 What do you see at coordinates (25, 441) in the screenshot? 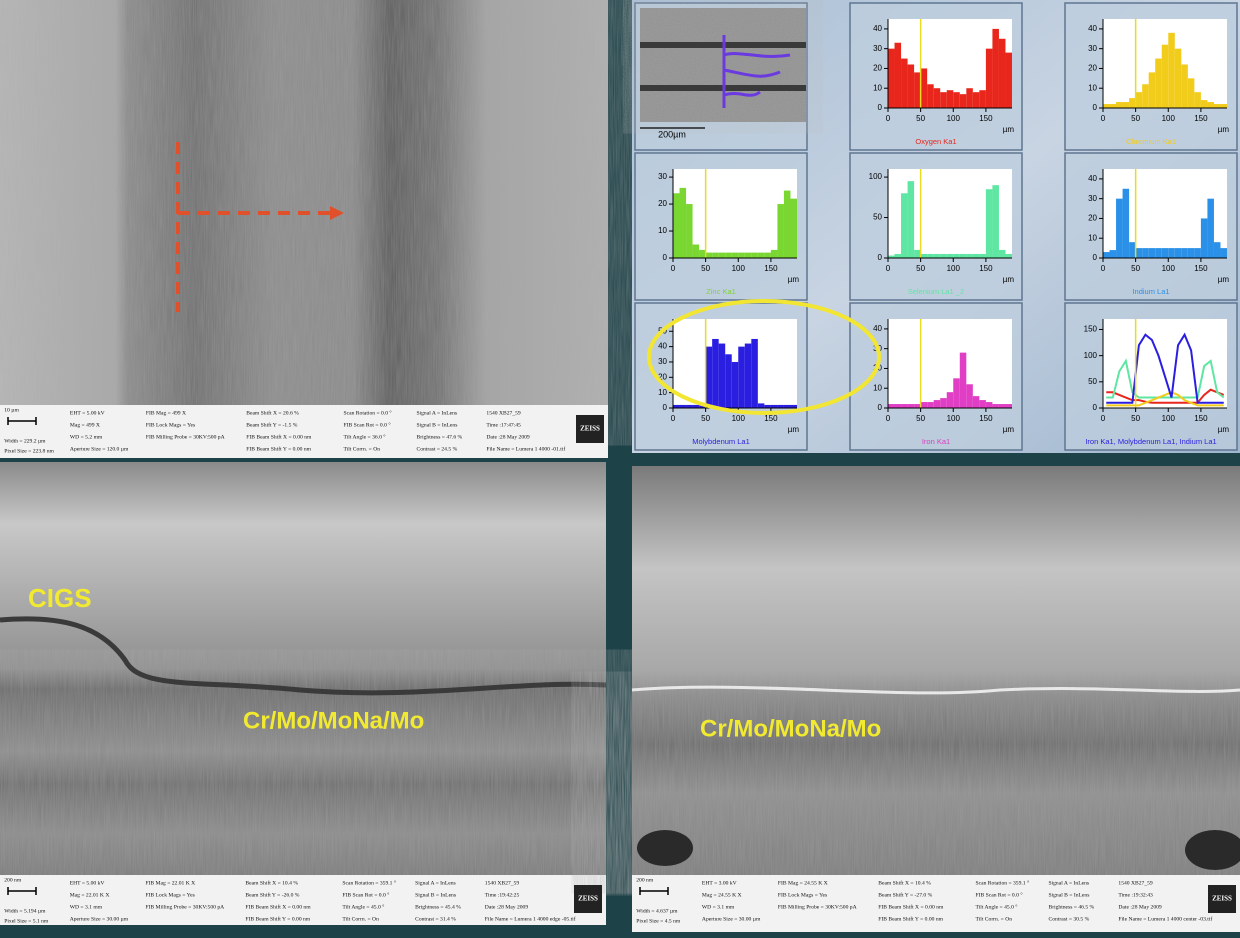
I see `info-text: Width = 229.2 µm` at bounding box center [25, 441].